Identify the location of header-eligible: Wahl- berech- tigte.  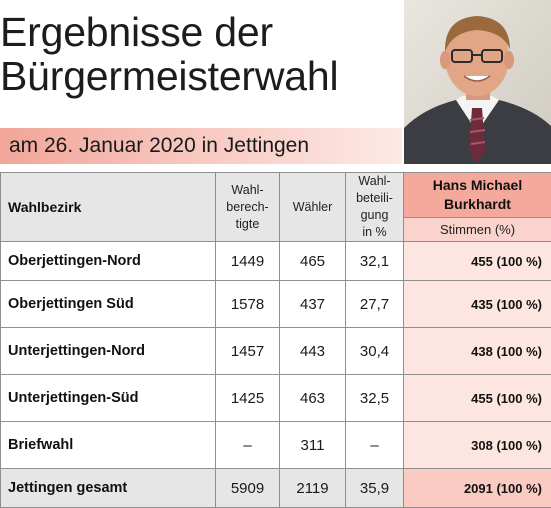
(248, 207).